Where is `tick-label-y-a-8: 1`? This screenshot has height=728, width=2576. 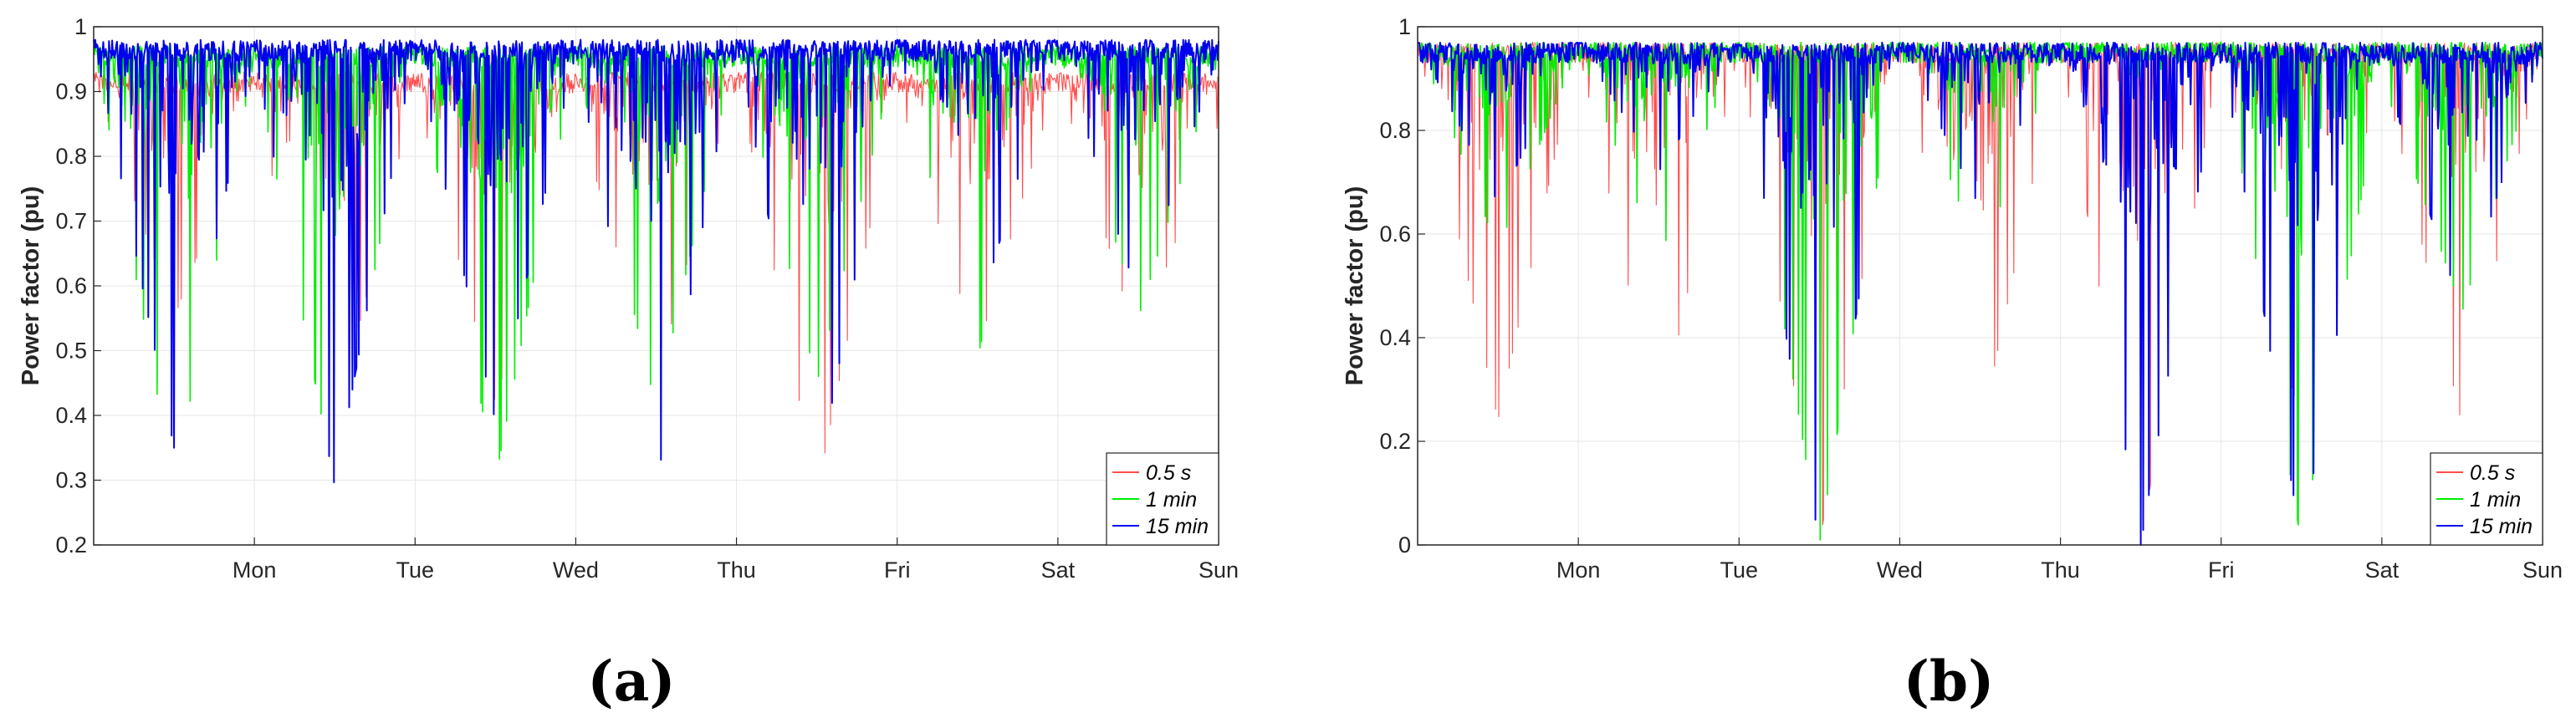
tick-label-y-a-8: 1 is located at coordinates (80, 26).